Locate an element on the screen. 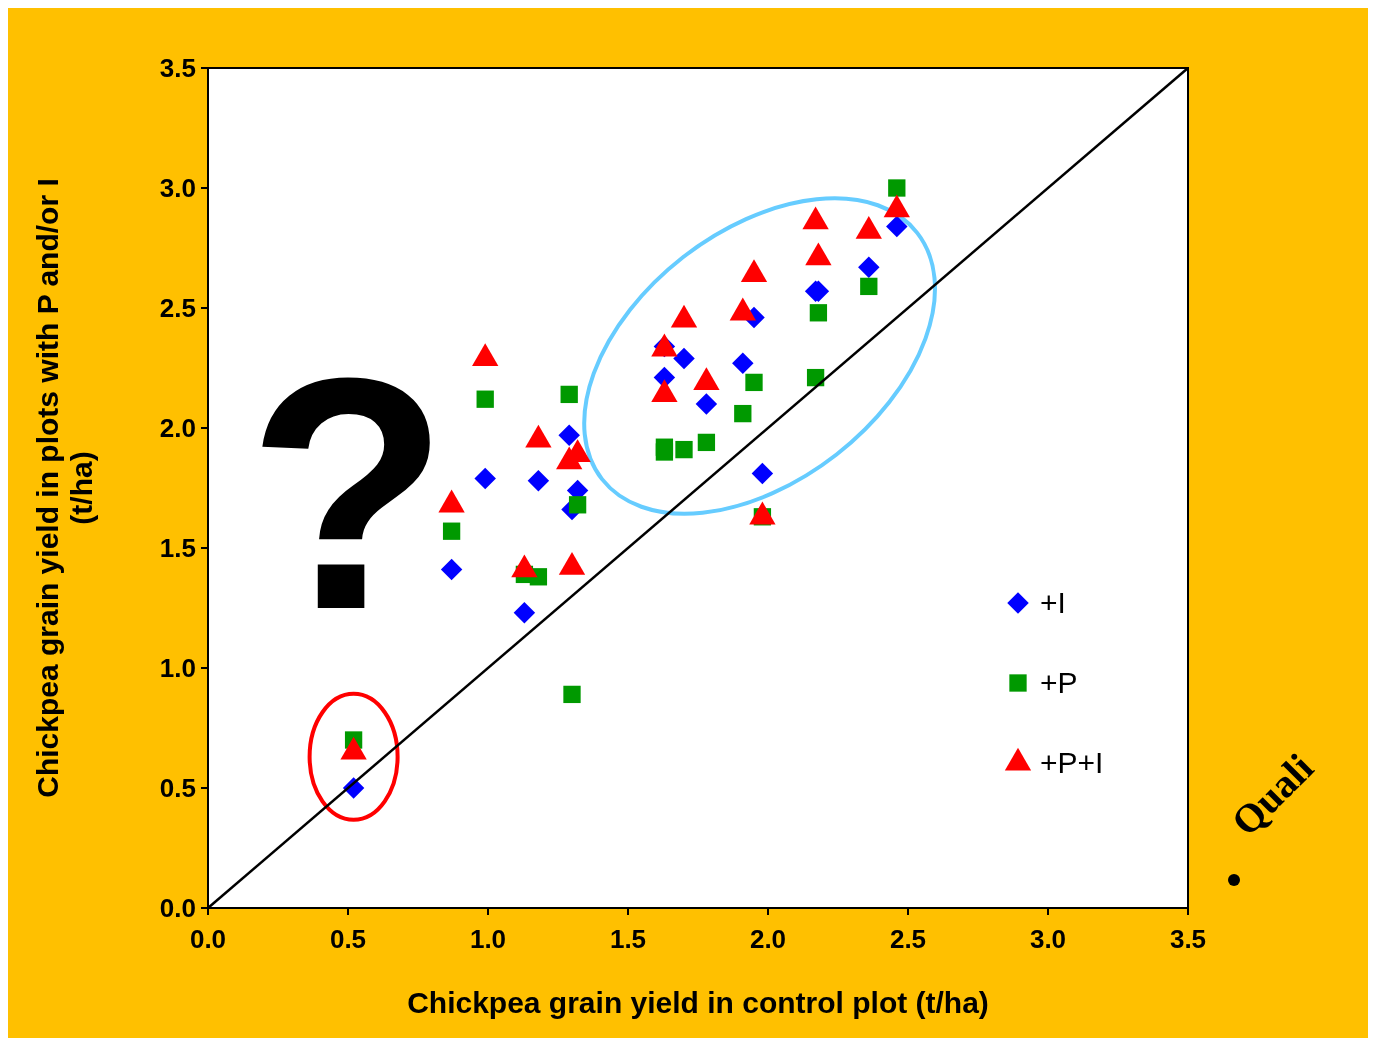 The image size is (1391, 1058). x-tick-label: 1.0 is located at coordinates (488, 939).